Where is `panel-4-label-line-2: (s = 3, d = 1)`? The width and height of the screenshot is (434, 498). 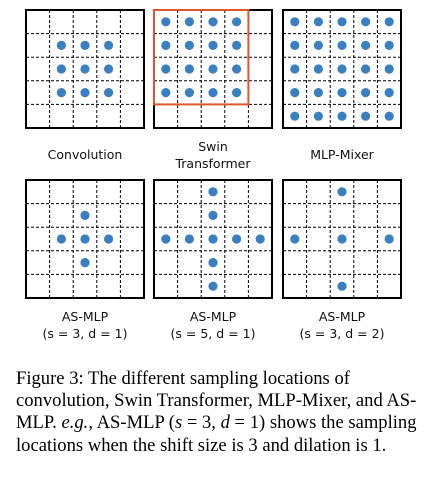 panel-4-label-line-2: (s = 3, d = 1) is located at coordinates (85, 333).